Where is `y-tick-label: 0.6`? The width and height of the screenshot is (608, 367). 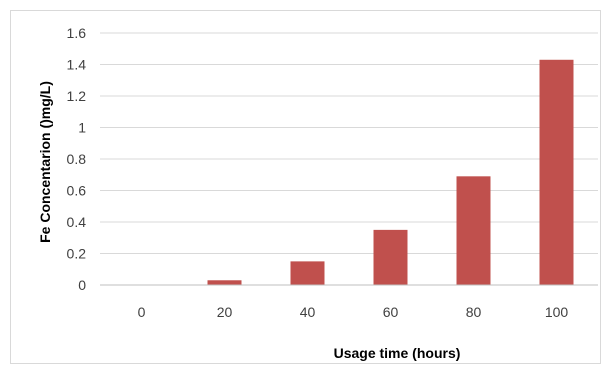
y-tick-label: 0.6 is located at coordinates (77, 191).